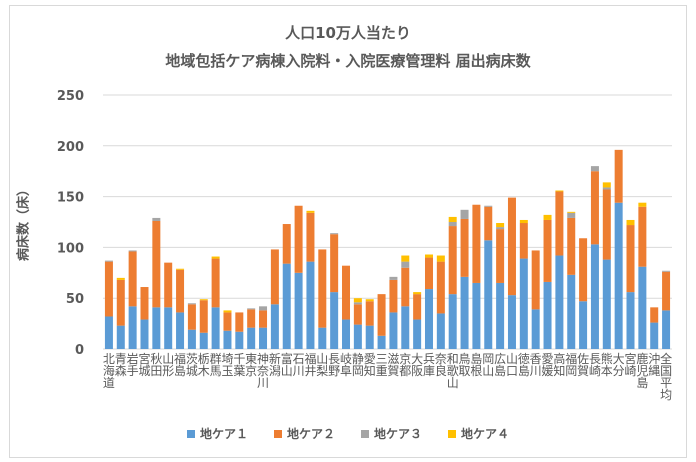  I want to click on x-tick-label: 埼玉, so click(227, 365).